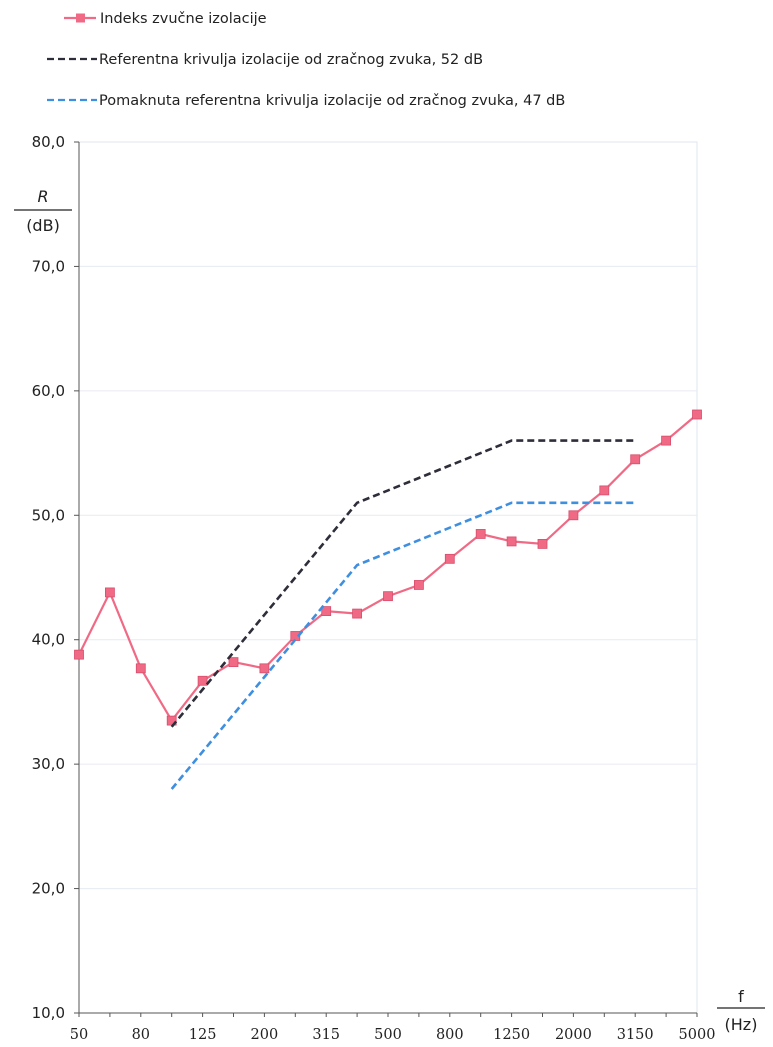  I want to click on x-tick-label: 5000, so click(697, 1035).